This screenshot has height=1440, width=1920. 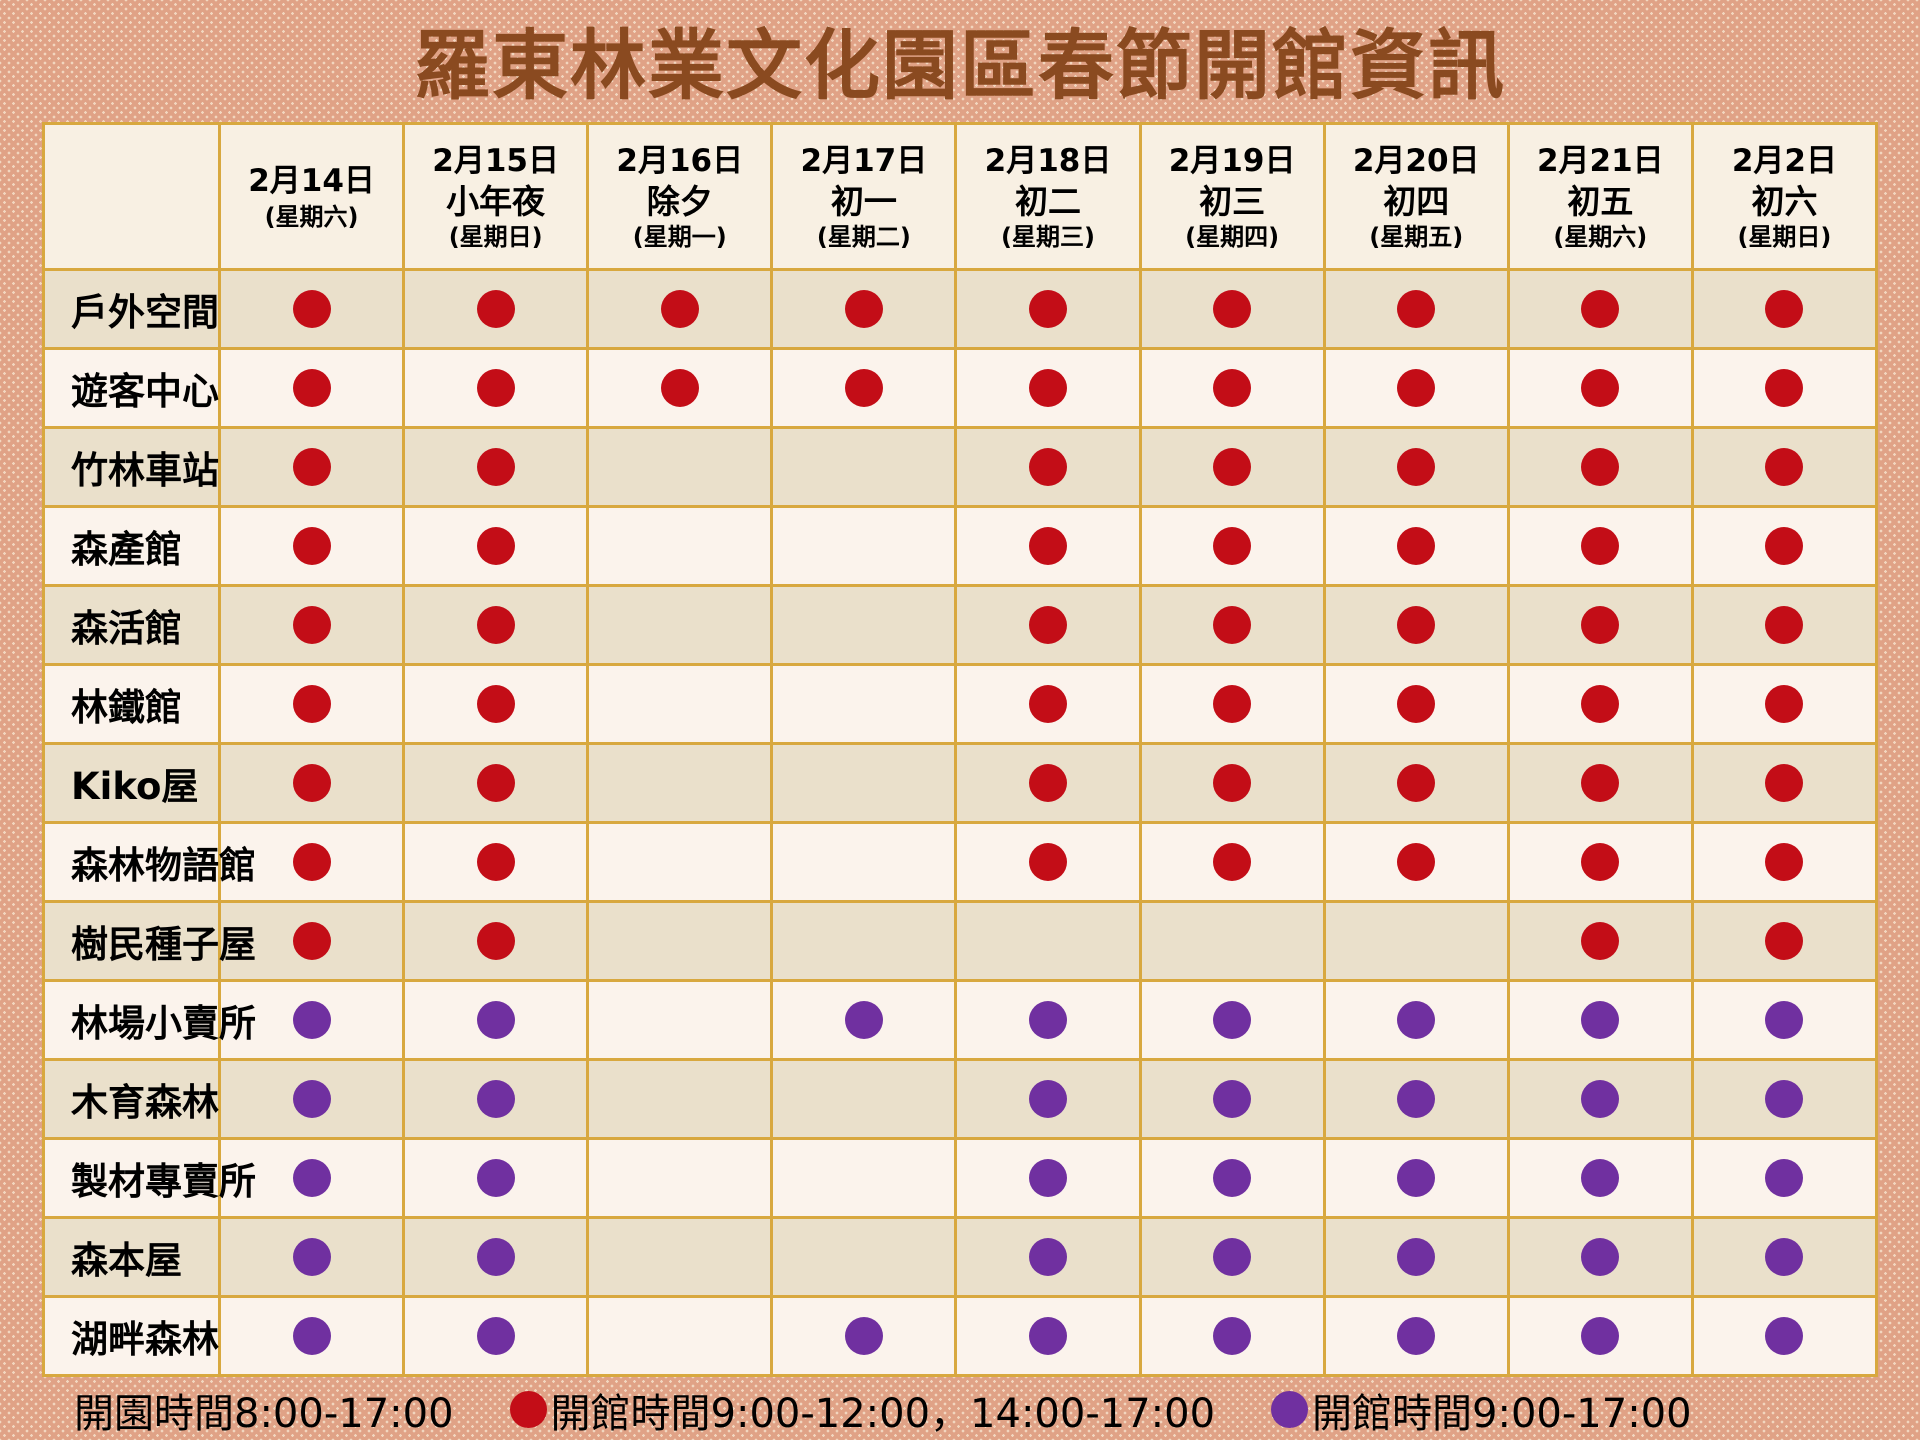 What do you see at coordinates (131, 309) in the screenshot?
I see `row-label: 戶外空間` at bounding box center [131, 309].